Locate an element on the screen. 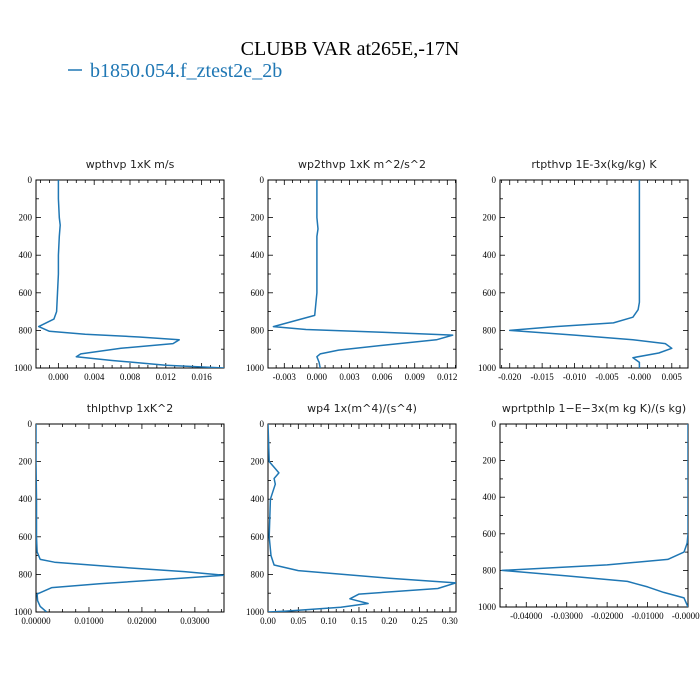 The height and width of the screenshot is (700, 700). legend-label: b1850.054.f_ztest2e_2b is located at coordinates (186, 71).